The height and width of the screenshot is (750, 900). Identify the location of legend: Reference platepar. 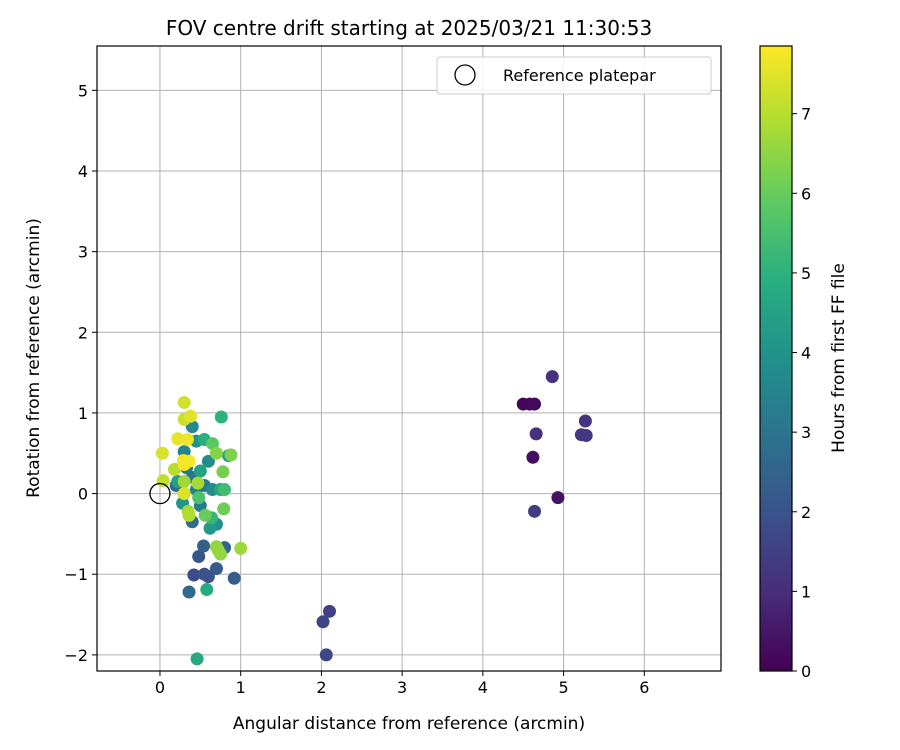
(574, 75).